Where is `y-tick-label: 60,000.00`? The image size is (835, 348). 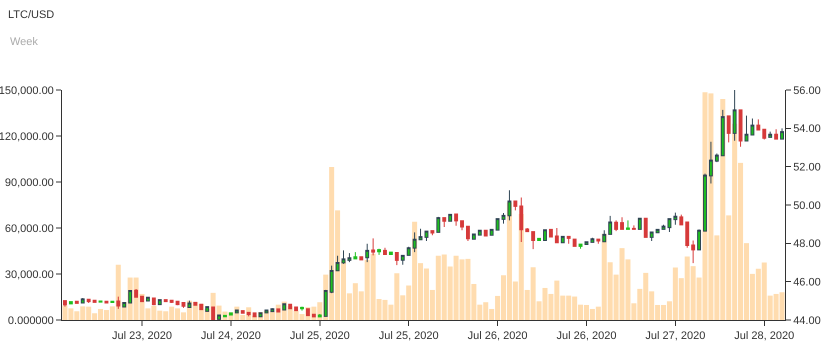
y-tick-label: 60,000.00 is located at coordinates (29, 228).